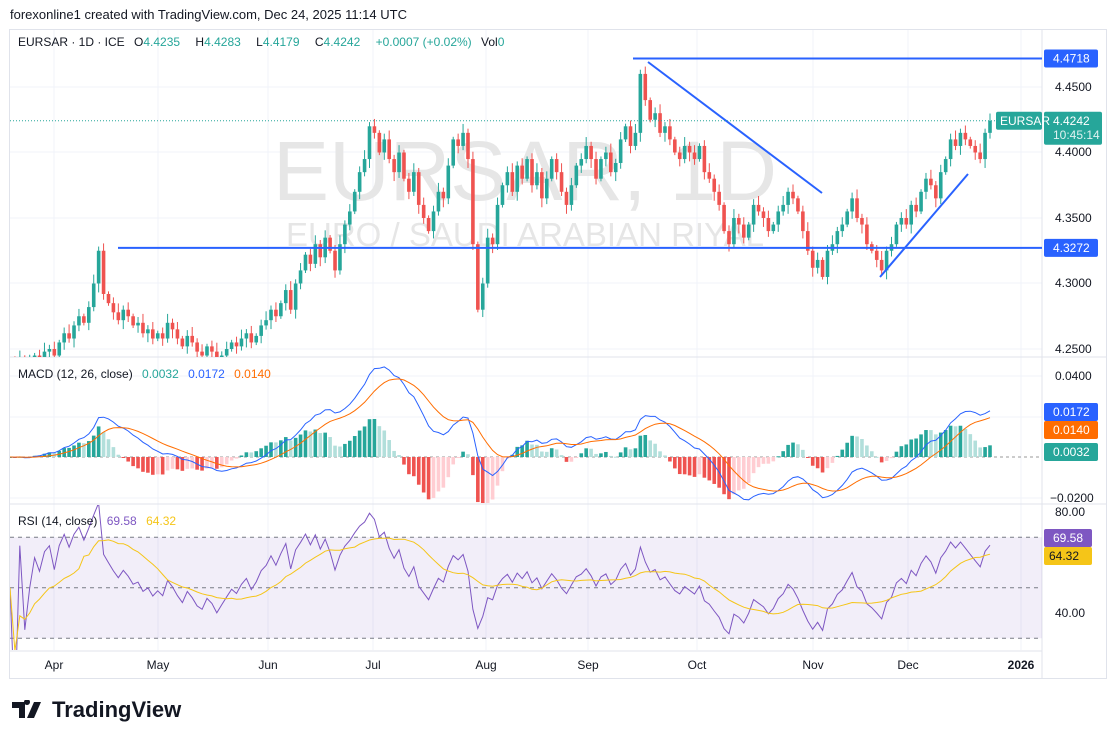 The height and width of the screenshot is (739, 1117). I want to click on symbol-info: EURSAR · 1D · ICE, so click(71, 42).